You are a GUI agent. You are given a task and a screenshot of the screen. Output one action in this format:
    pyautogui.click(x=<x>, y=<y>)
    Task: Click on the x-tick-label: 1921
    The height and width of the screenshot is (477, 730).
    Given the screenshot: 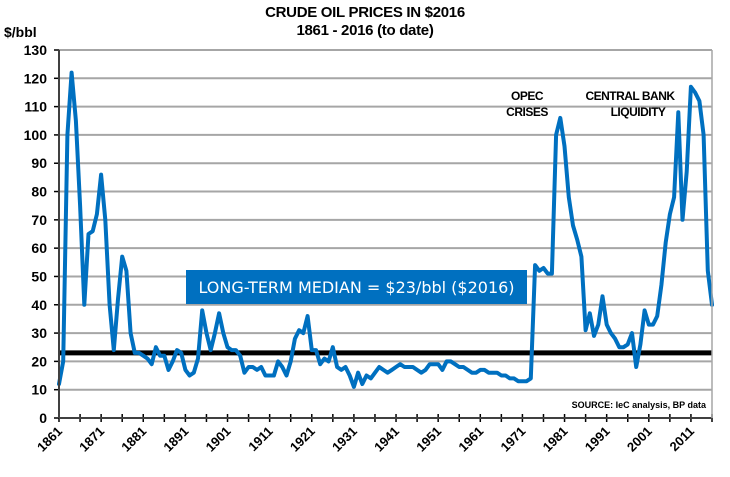 What is the action you would take?
    pyautogui.click(x=302, y=439)
    